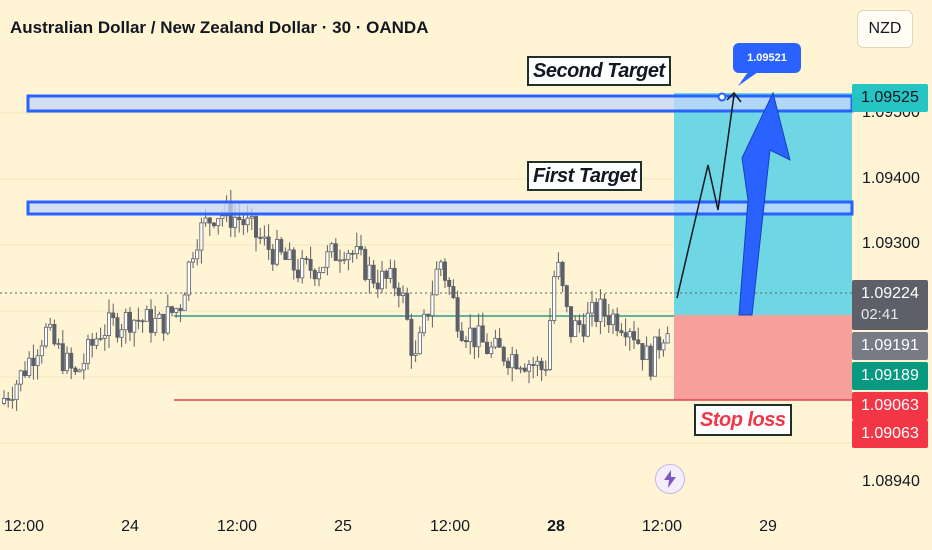 The height and width of the screenshot is (550, 932). I want to click on first-target-zone, so click(440, 208).